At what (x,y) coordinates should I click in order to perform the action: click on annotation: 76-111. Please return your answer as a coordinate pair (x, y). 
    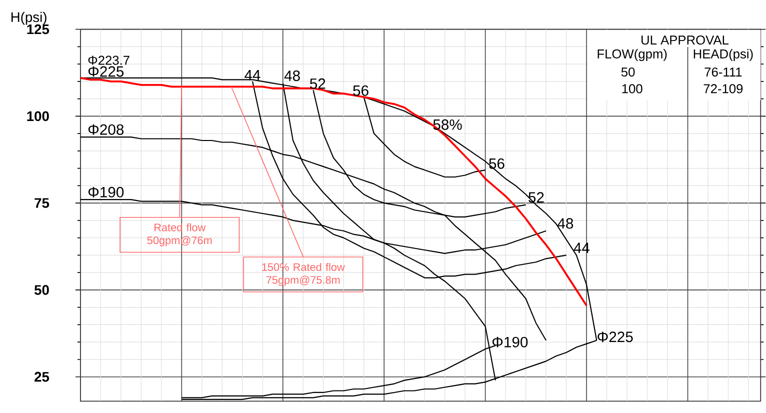
    Looking at the image, I should click on (723, 72).